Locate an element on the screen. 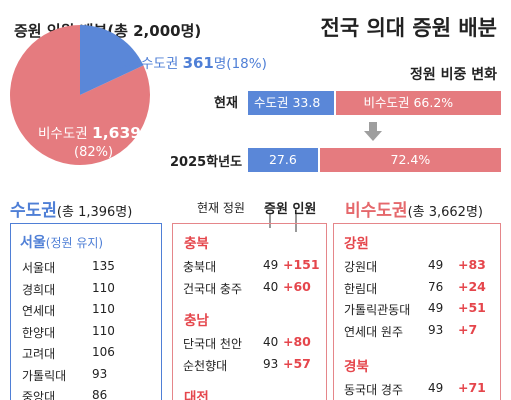 The image size is (511, 400). bar-now-noncapital-label: 비수도권 66.2% is located at coordinates (408, 102).